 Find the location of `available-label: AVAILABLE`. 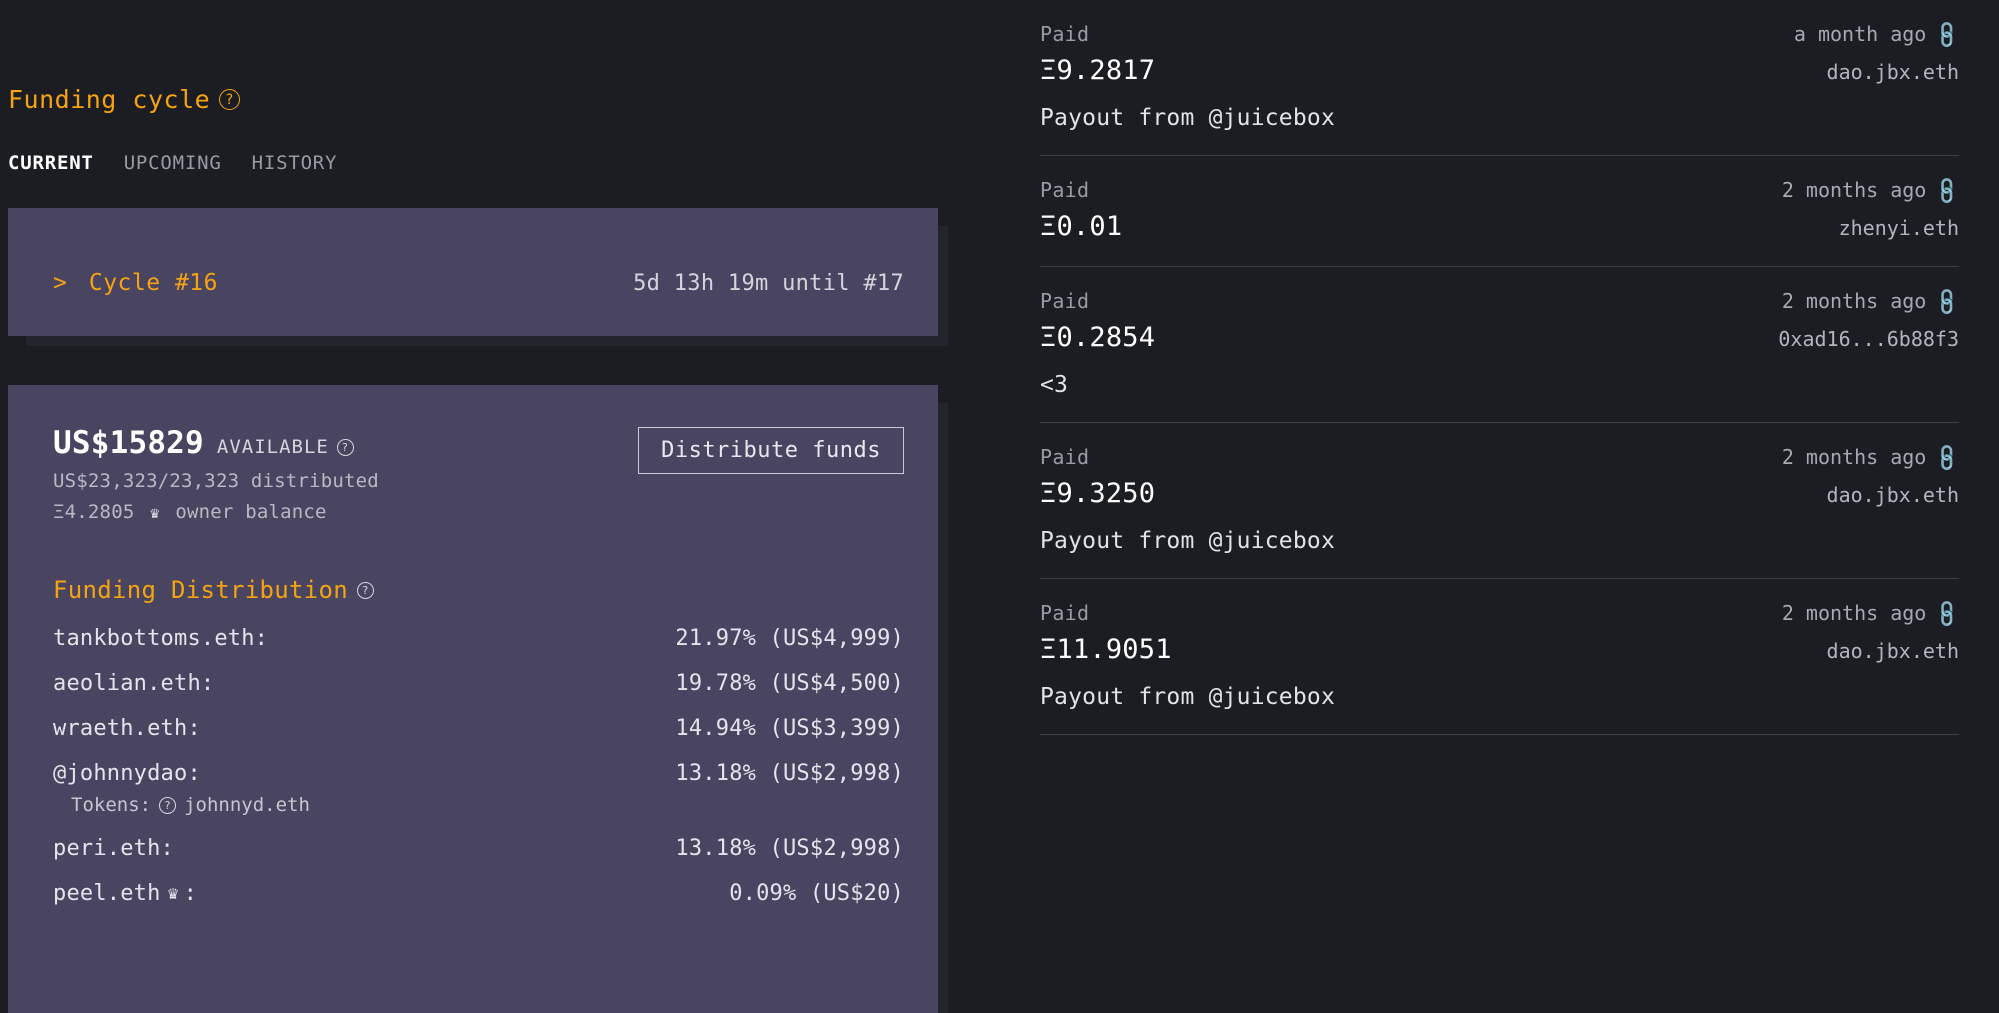

available-label: AVAILABLE is located at coordinates (272, 447).